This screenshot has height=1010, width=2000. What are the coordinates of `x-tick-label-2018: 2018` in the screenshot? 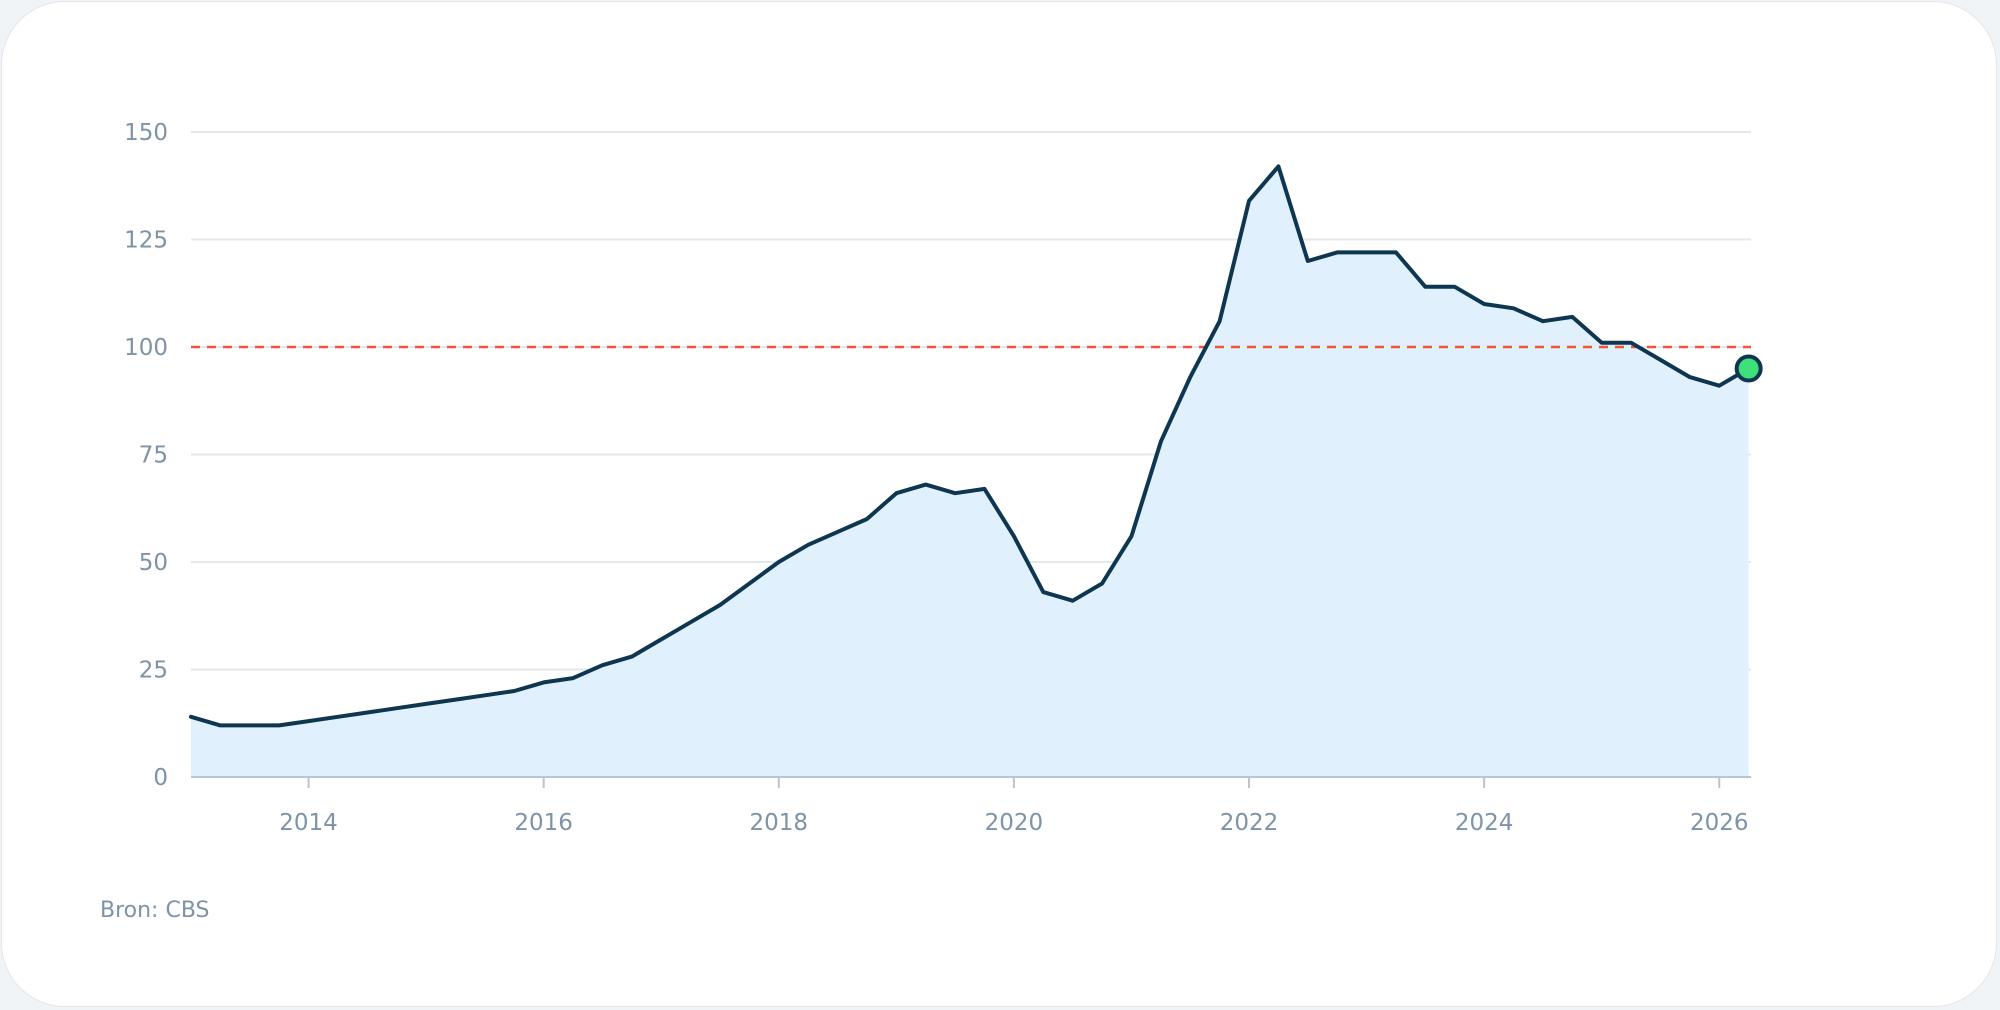 It's located at (779, 823).